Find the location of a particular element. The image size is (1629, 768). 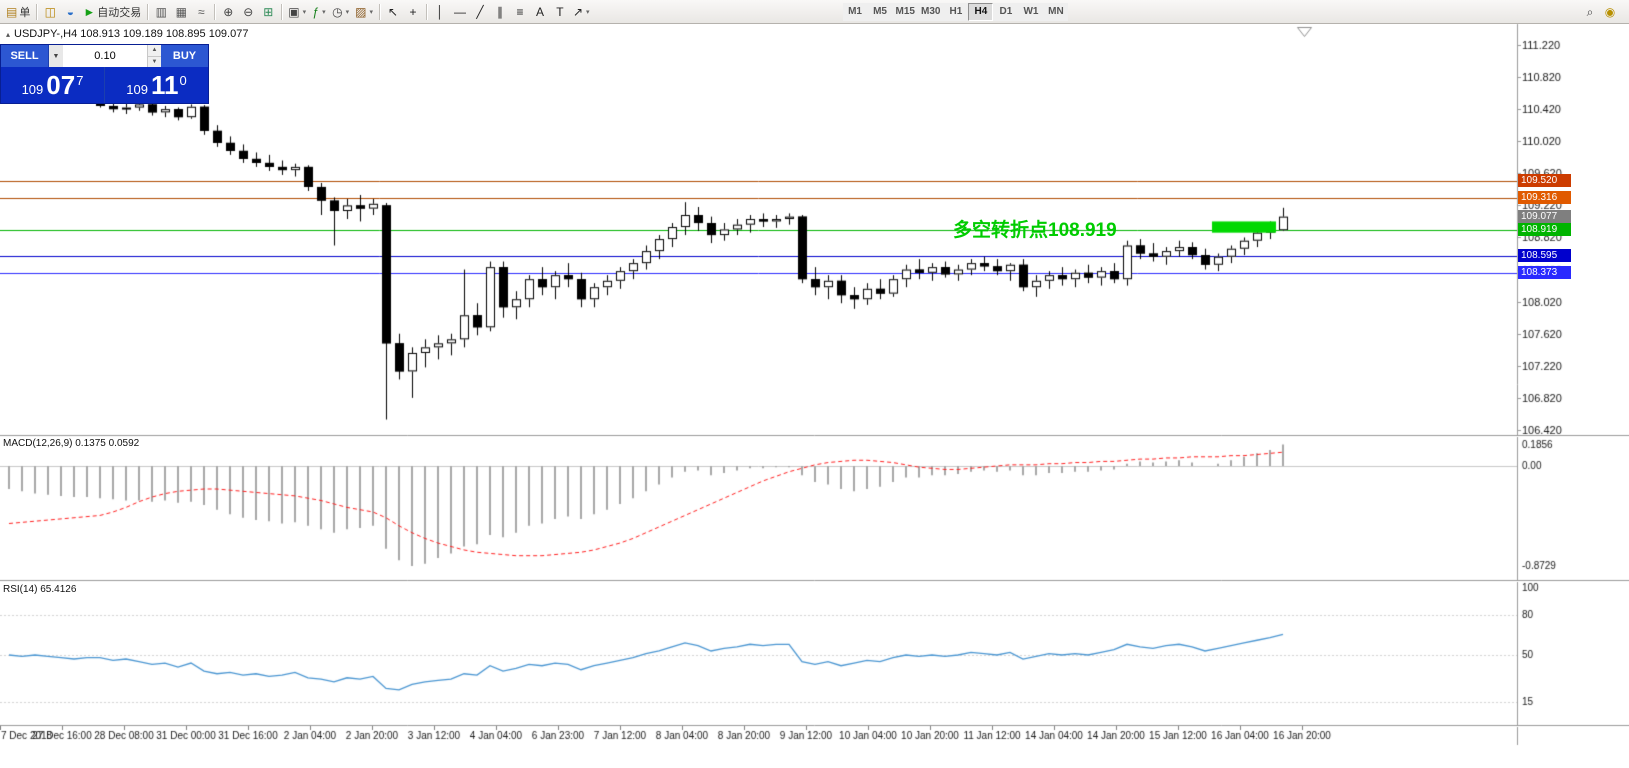

indicators-icon: ƒ ▾ is located at coordinates (319, 12).